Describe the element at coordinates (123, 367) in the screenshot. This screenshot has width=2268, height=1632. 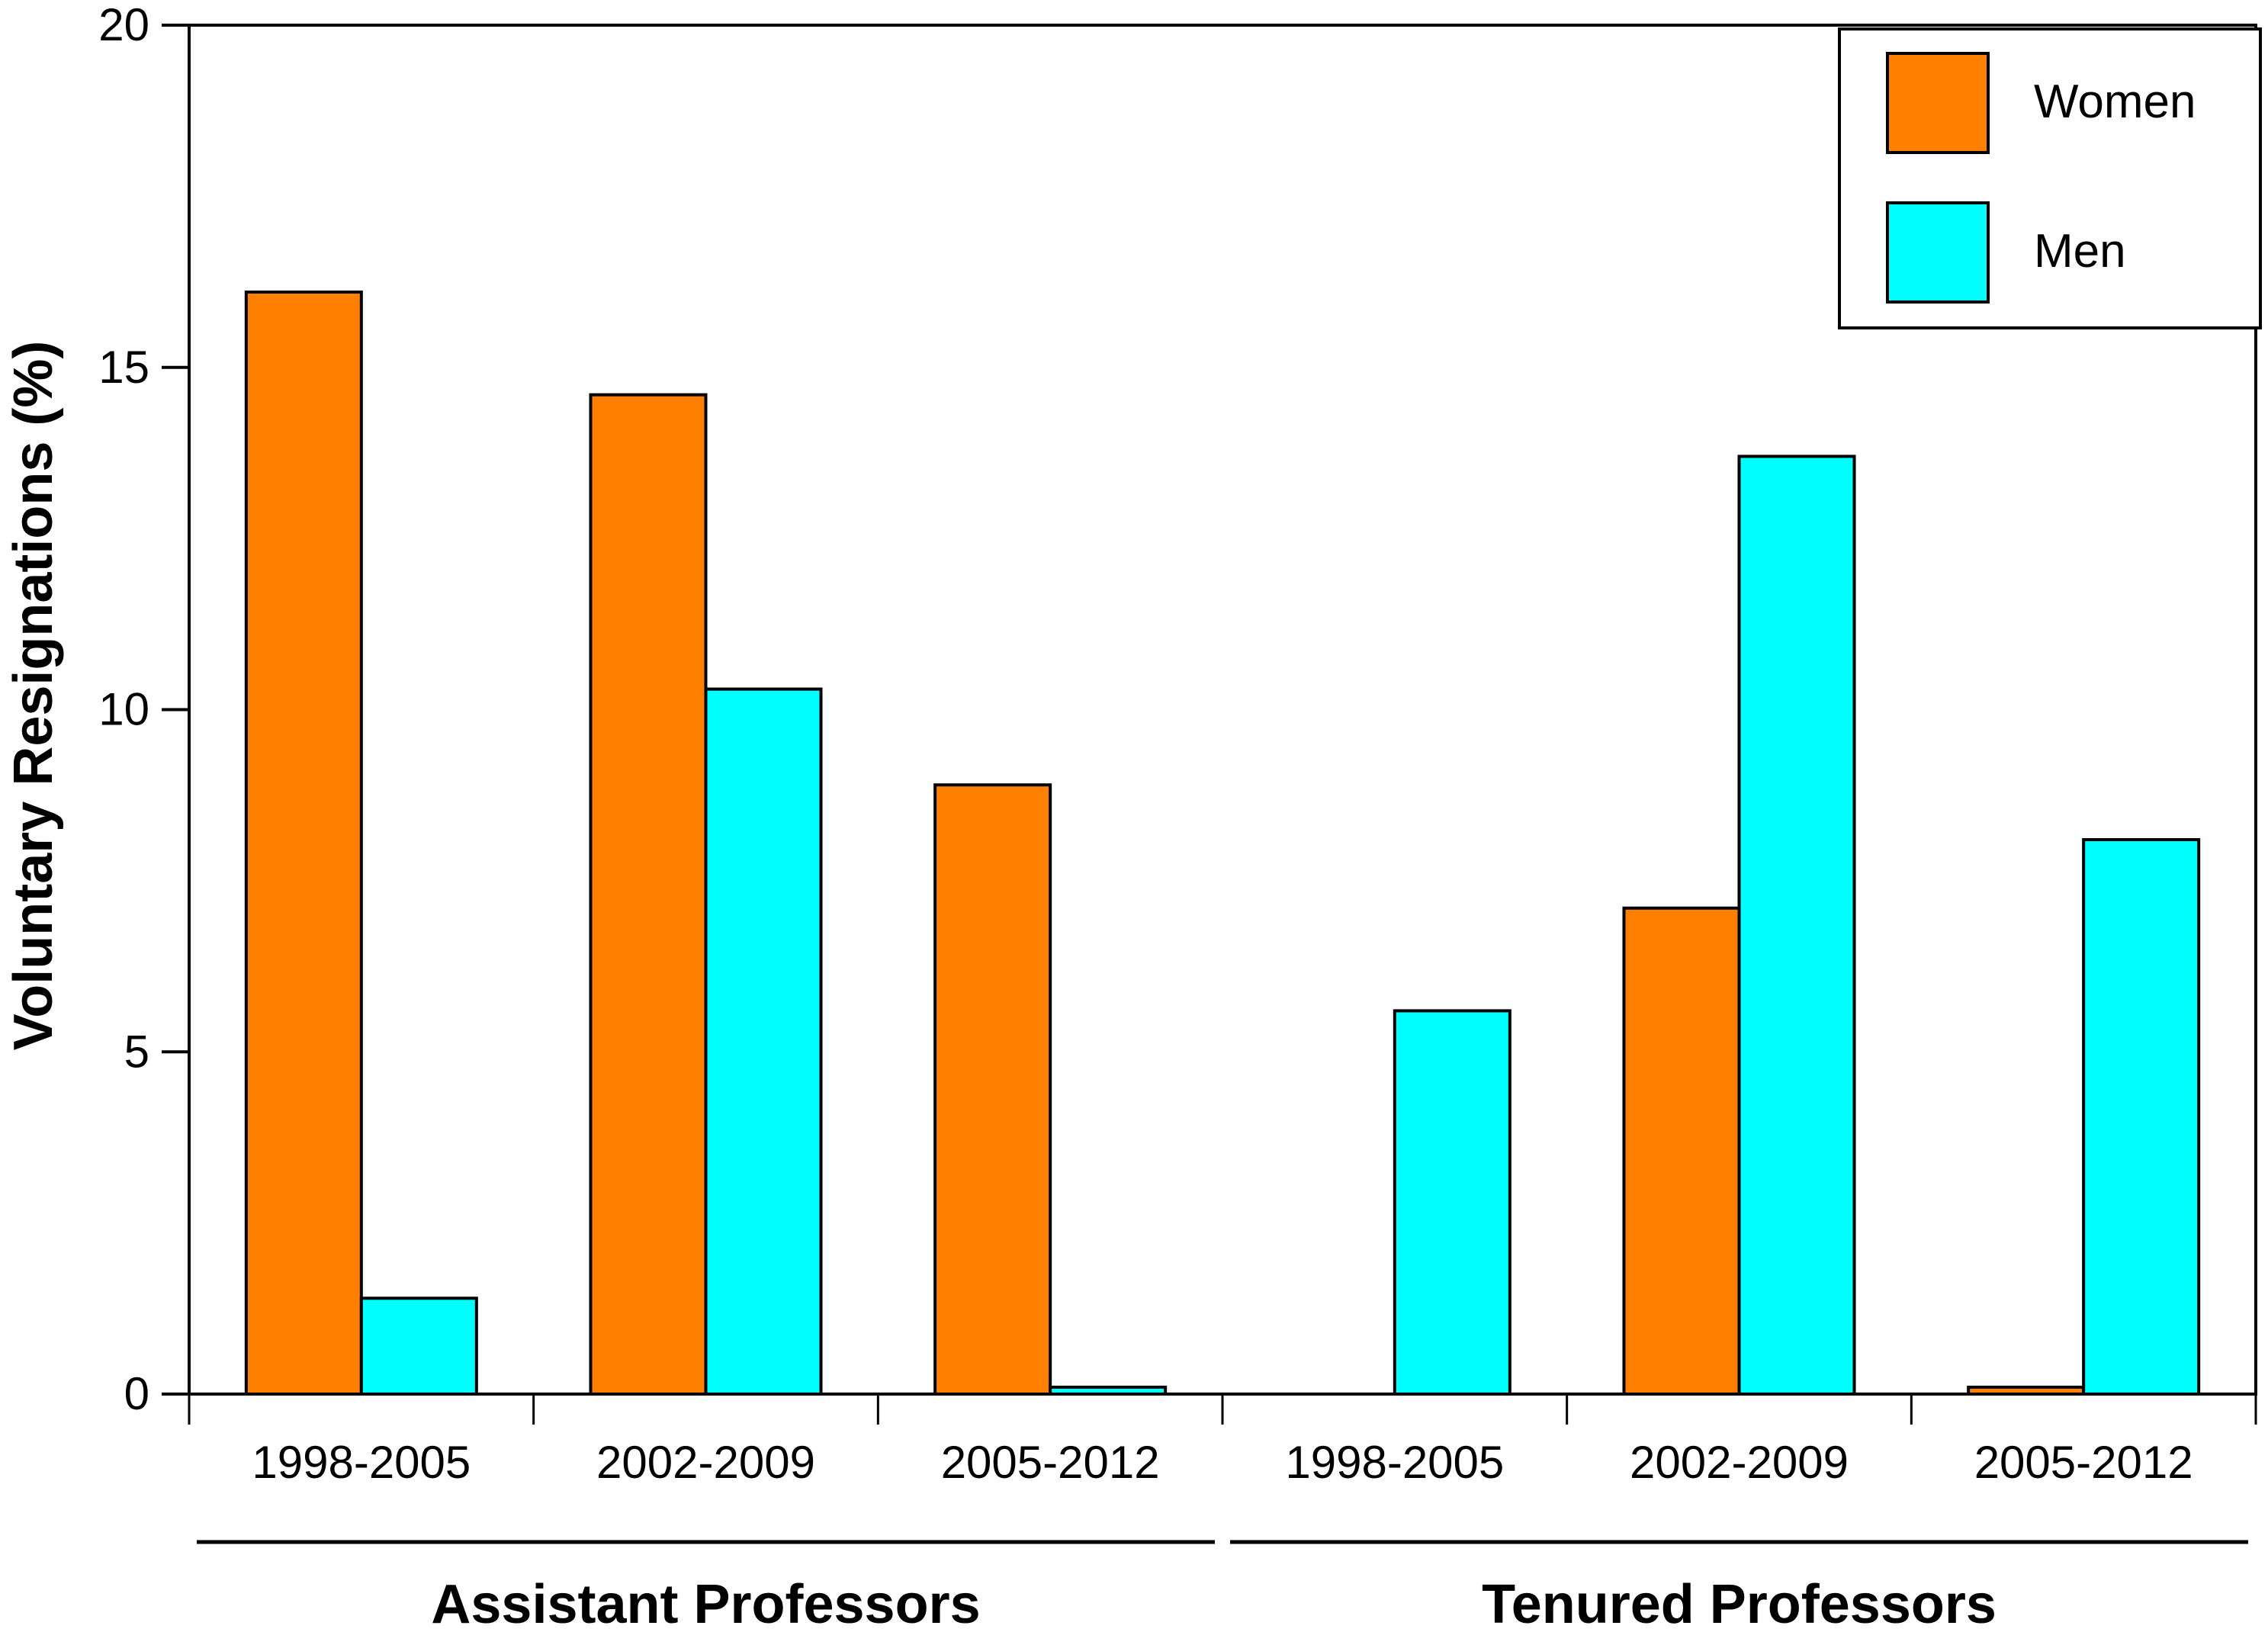
I see `y-tick-label: 15` at that location.